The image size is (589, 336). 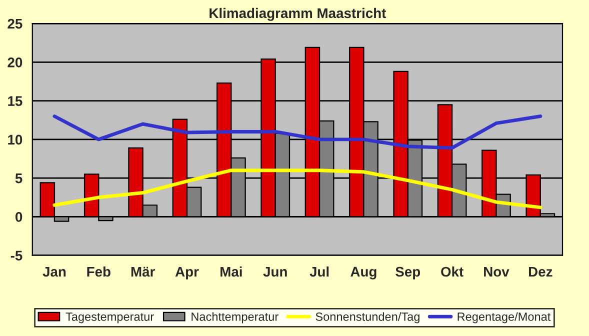 What do you see at coordinates (298, 14) in the screenshot?
I see `chart-title: Klimadiagramm Maastricht` at bounding box center [298, 14].